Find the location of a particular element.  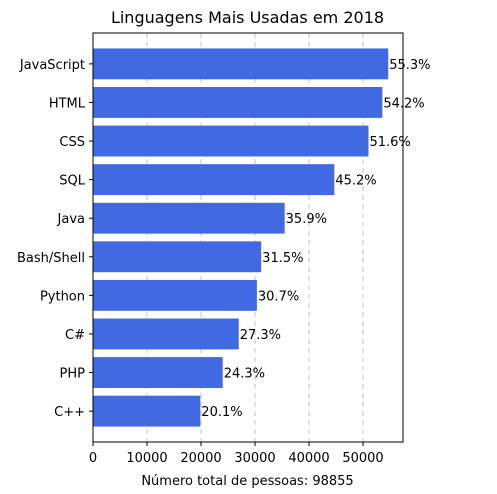

y-tick-label: JavaScript is located at coordinates (52, 65).